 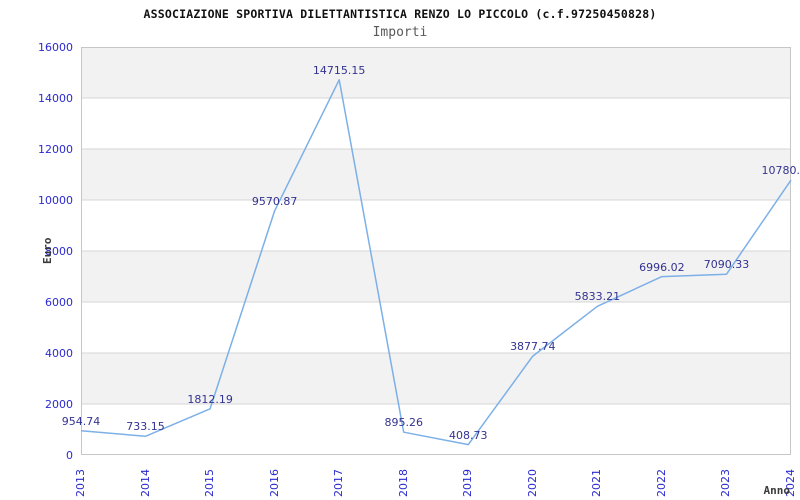 I want to click on y-tick-label: 8000, so click(x=59, y=251).